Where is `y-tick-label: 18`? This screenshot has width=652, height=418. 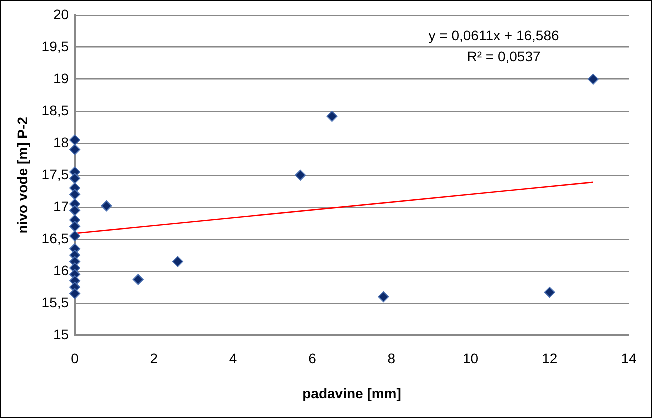 y-tick-label: 18 is located at coordinates (61, 142).